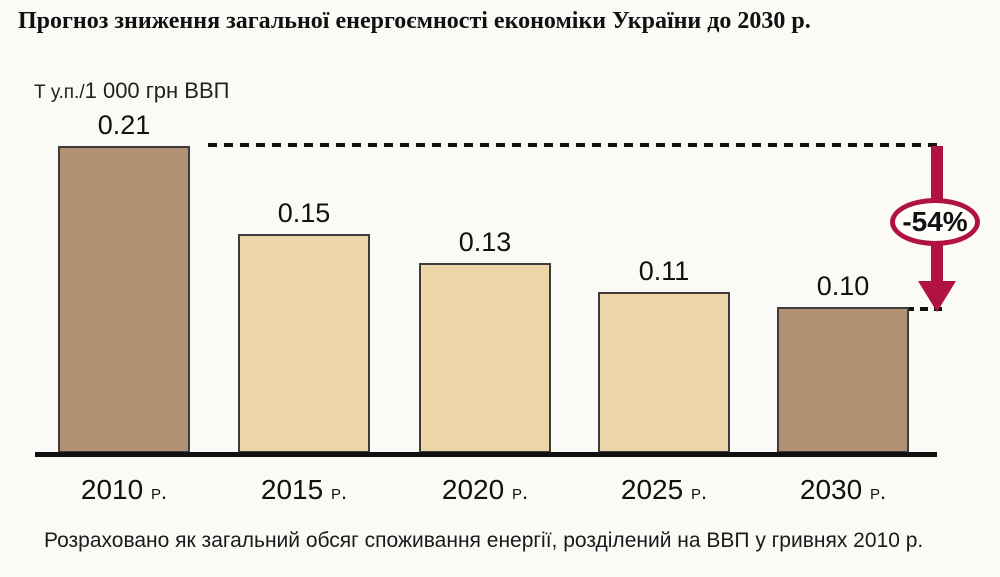 The image size is (1000, 577). What do you see at coordinates (112, 489) in the screenshot?
I see `x-label-year: 2010` at bounding box center [112, 489].